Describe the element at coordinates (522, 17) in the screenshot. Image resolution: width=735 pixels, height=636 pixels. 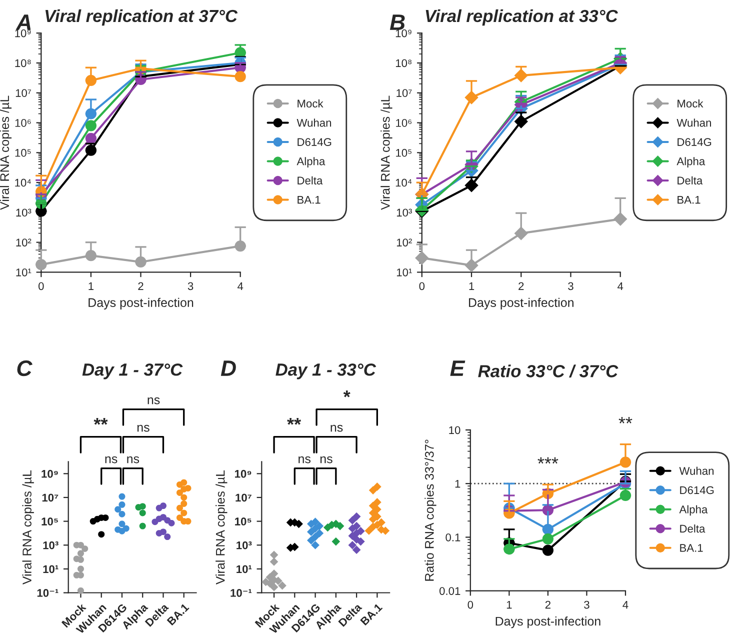
I see `chart-title: Viral replication at 33°C` at that location.